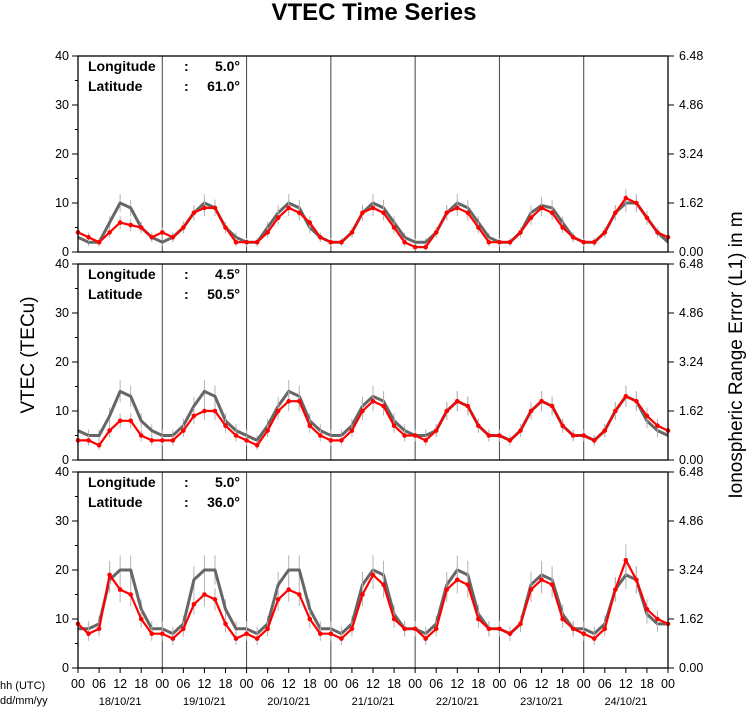 The image size is (748, 711). I want to click on y-axis-label-left: VTEC (TECu), so click(28, 354).